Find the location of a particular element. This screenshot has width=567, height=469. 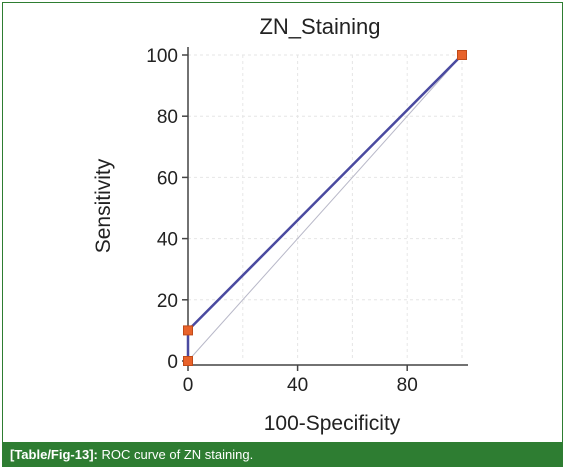

y-tick-label: 40 is located at coordinates (167, 240).